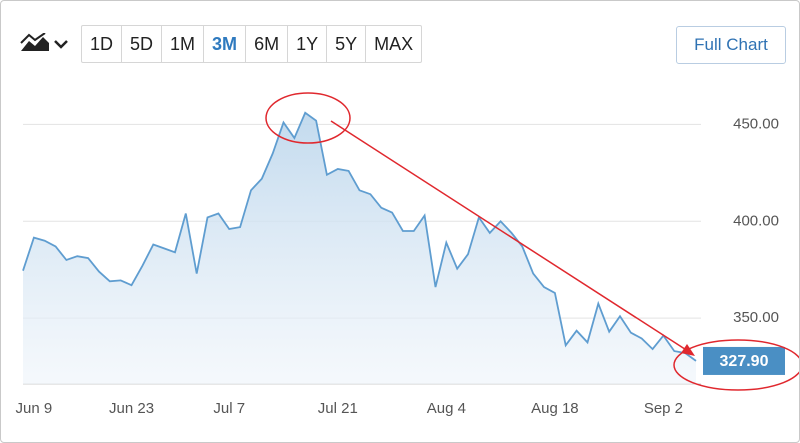 This screenshot has height=443, width=800. What do you see at coordinates (229, 408) in the screenshot?
I see `x-tick-label: Jul 7` at bounding box center [229, 408].